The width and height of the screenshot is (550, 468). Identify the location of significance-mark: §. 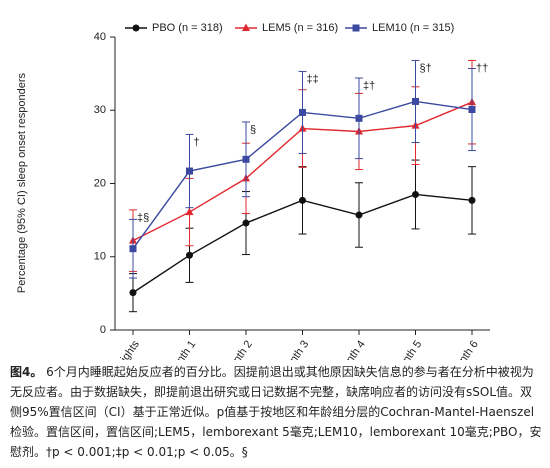
(253, 130).